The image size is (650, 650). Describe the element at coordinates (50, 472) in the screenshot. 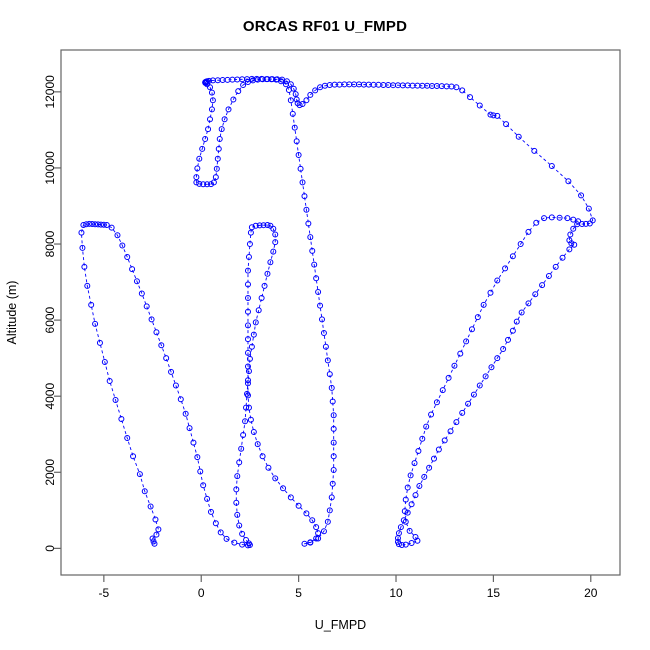

I see `y-tick-label: 2000` at that location.